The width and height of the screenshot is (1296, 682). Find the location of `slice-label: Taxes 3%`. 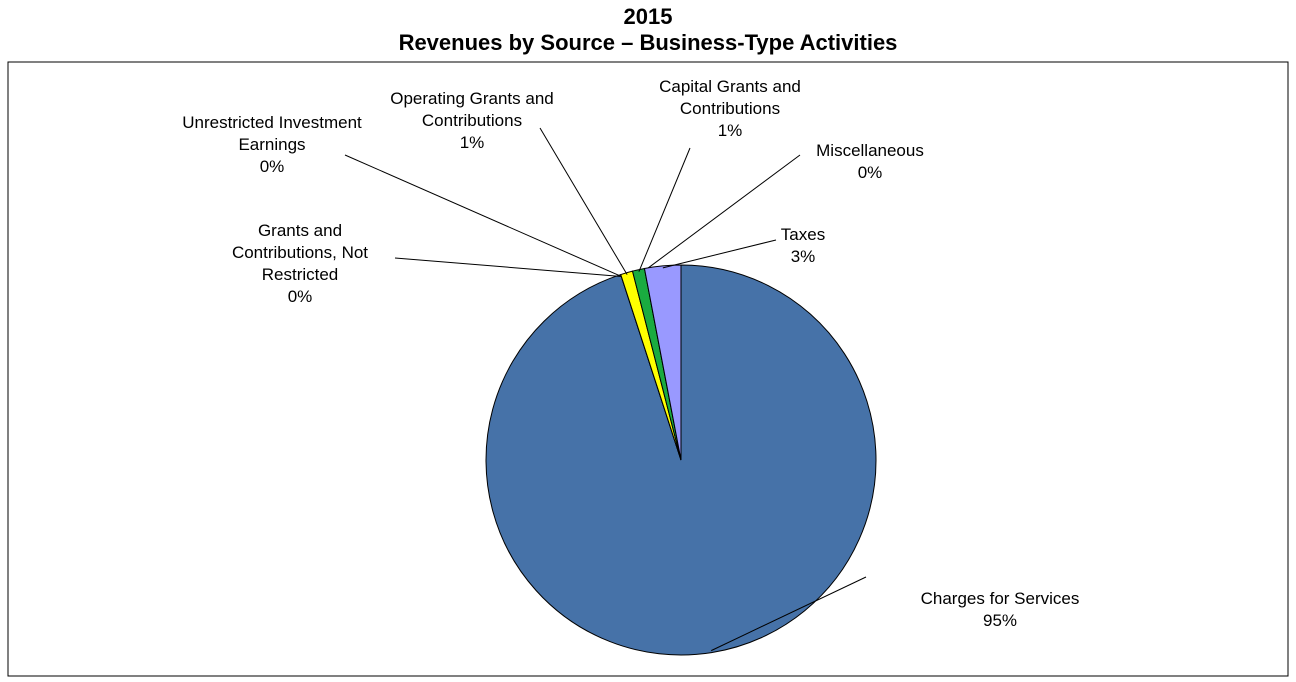

slice-label: Taxes 3% is located at coordinates (803, 246).